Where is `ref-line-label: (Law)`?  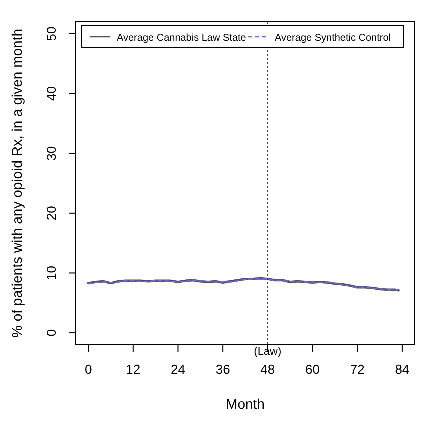
ref-line-label: (Law) is located at coordinates (268, 352).